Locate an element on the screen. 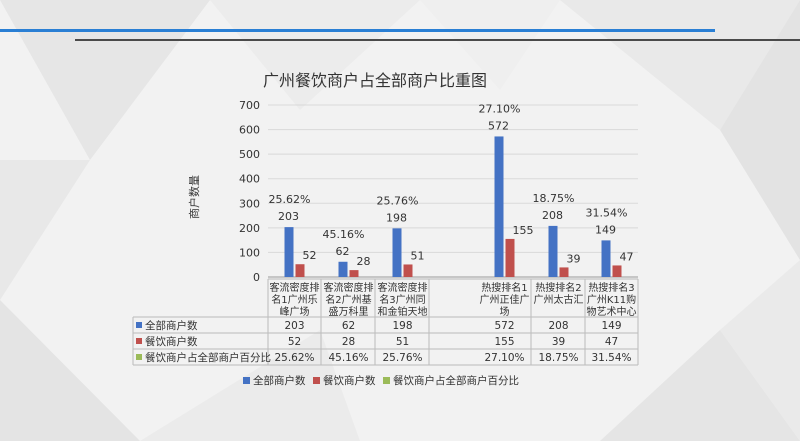  data-label-percent: 18.75% is located at coordinates (554, 198).